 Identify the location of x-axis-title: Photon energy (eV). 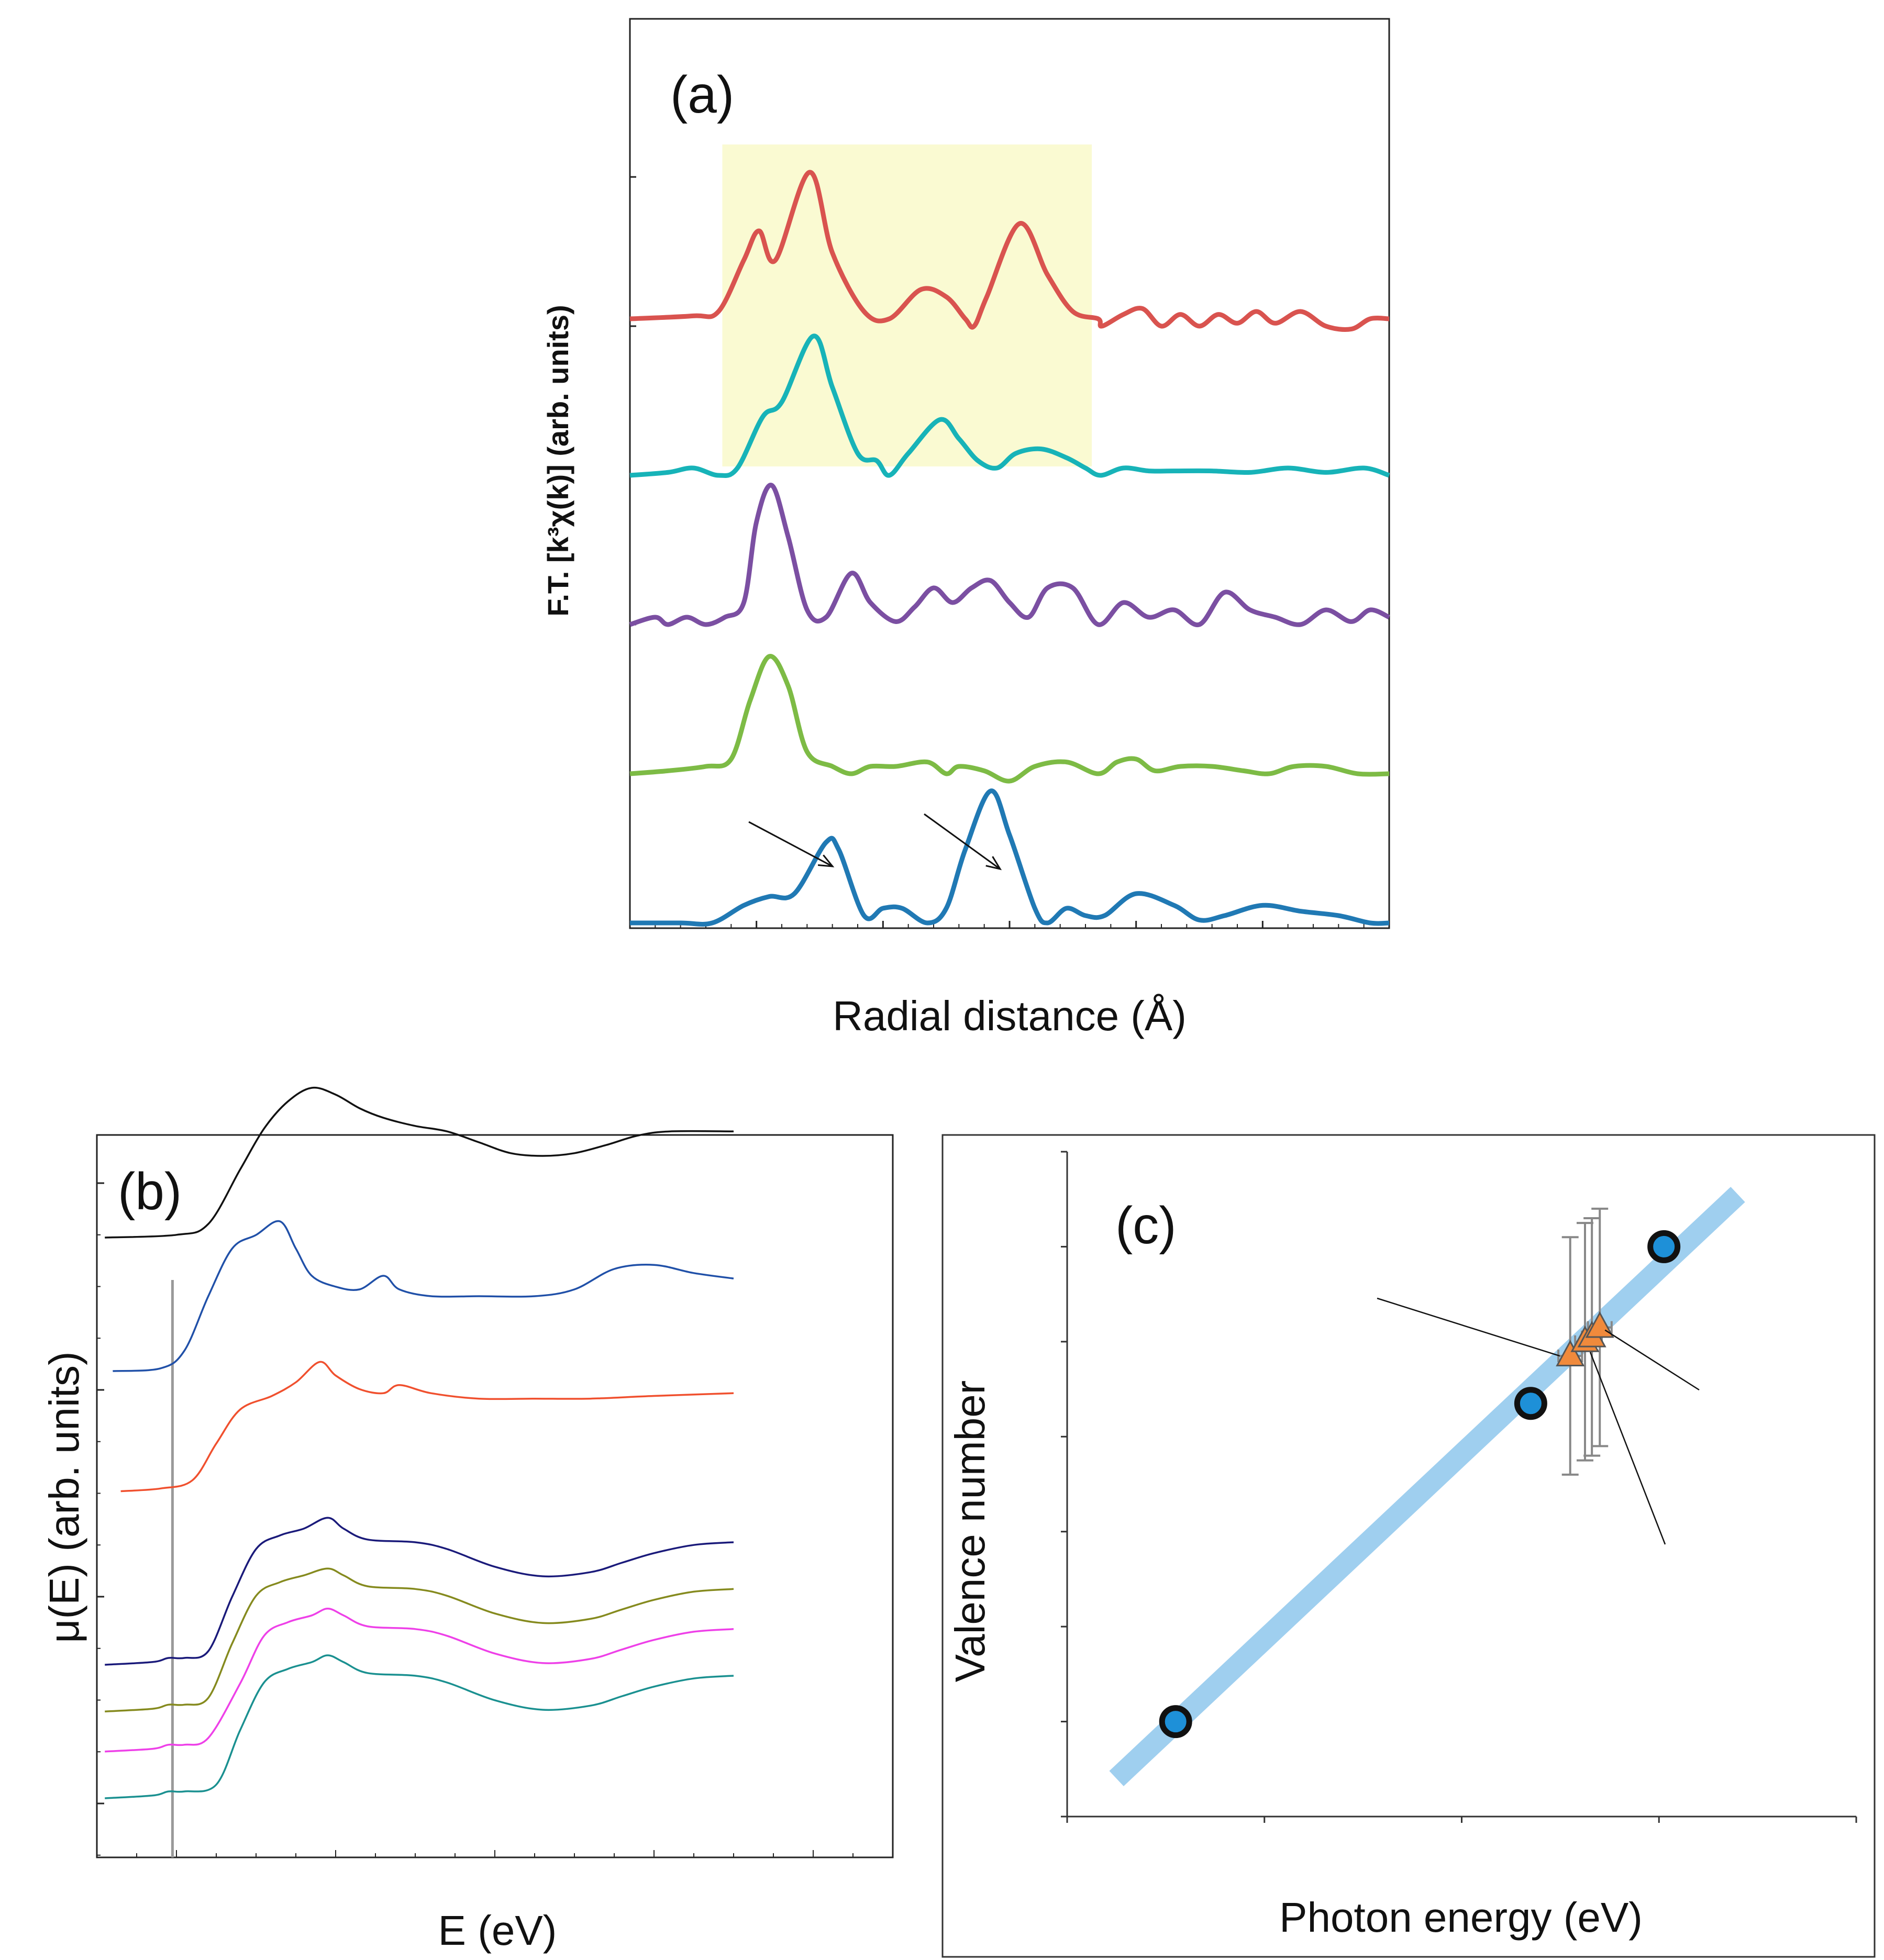
(1461, 1918).